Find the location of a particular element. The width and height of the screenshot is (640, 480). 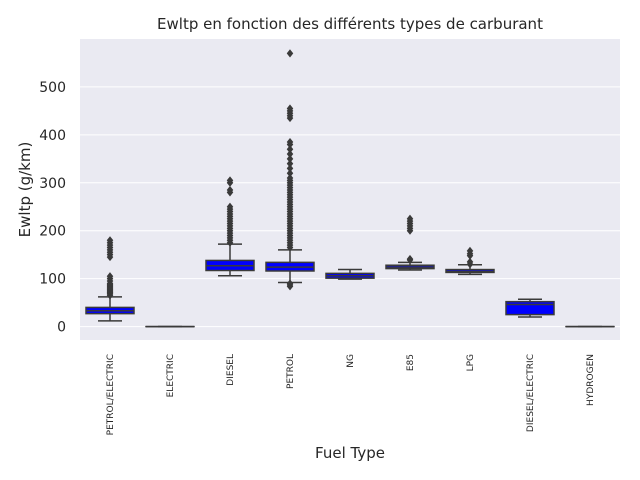

x-tick-label: LPG is located at coordinates (471, 362).